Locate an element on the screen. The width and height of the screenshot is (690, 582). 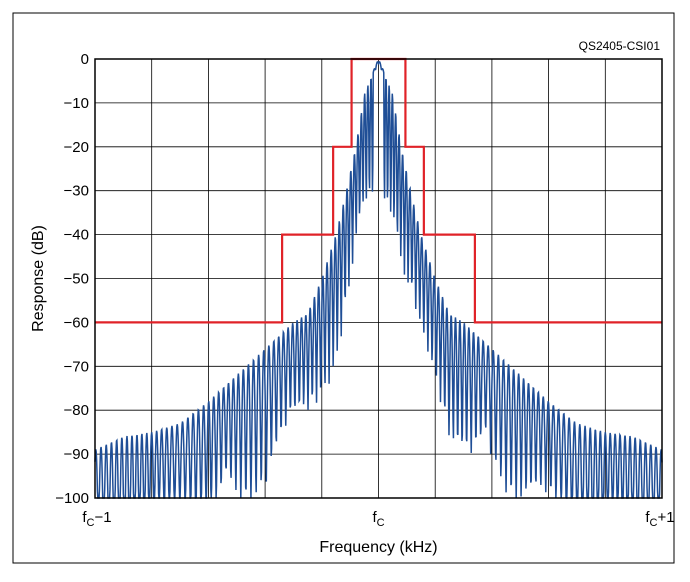
y-axis-label: Response (dB) is located at coordinates (38, 278).